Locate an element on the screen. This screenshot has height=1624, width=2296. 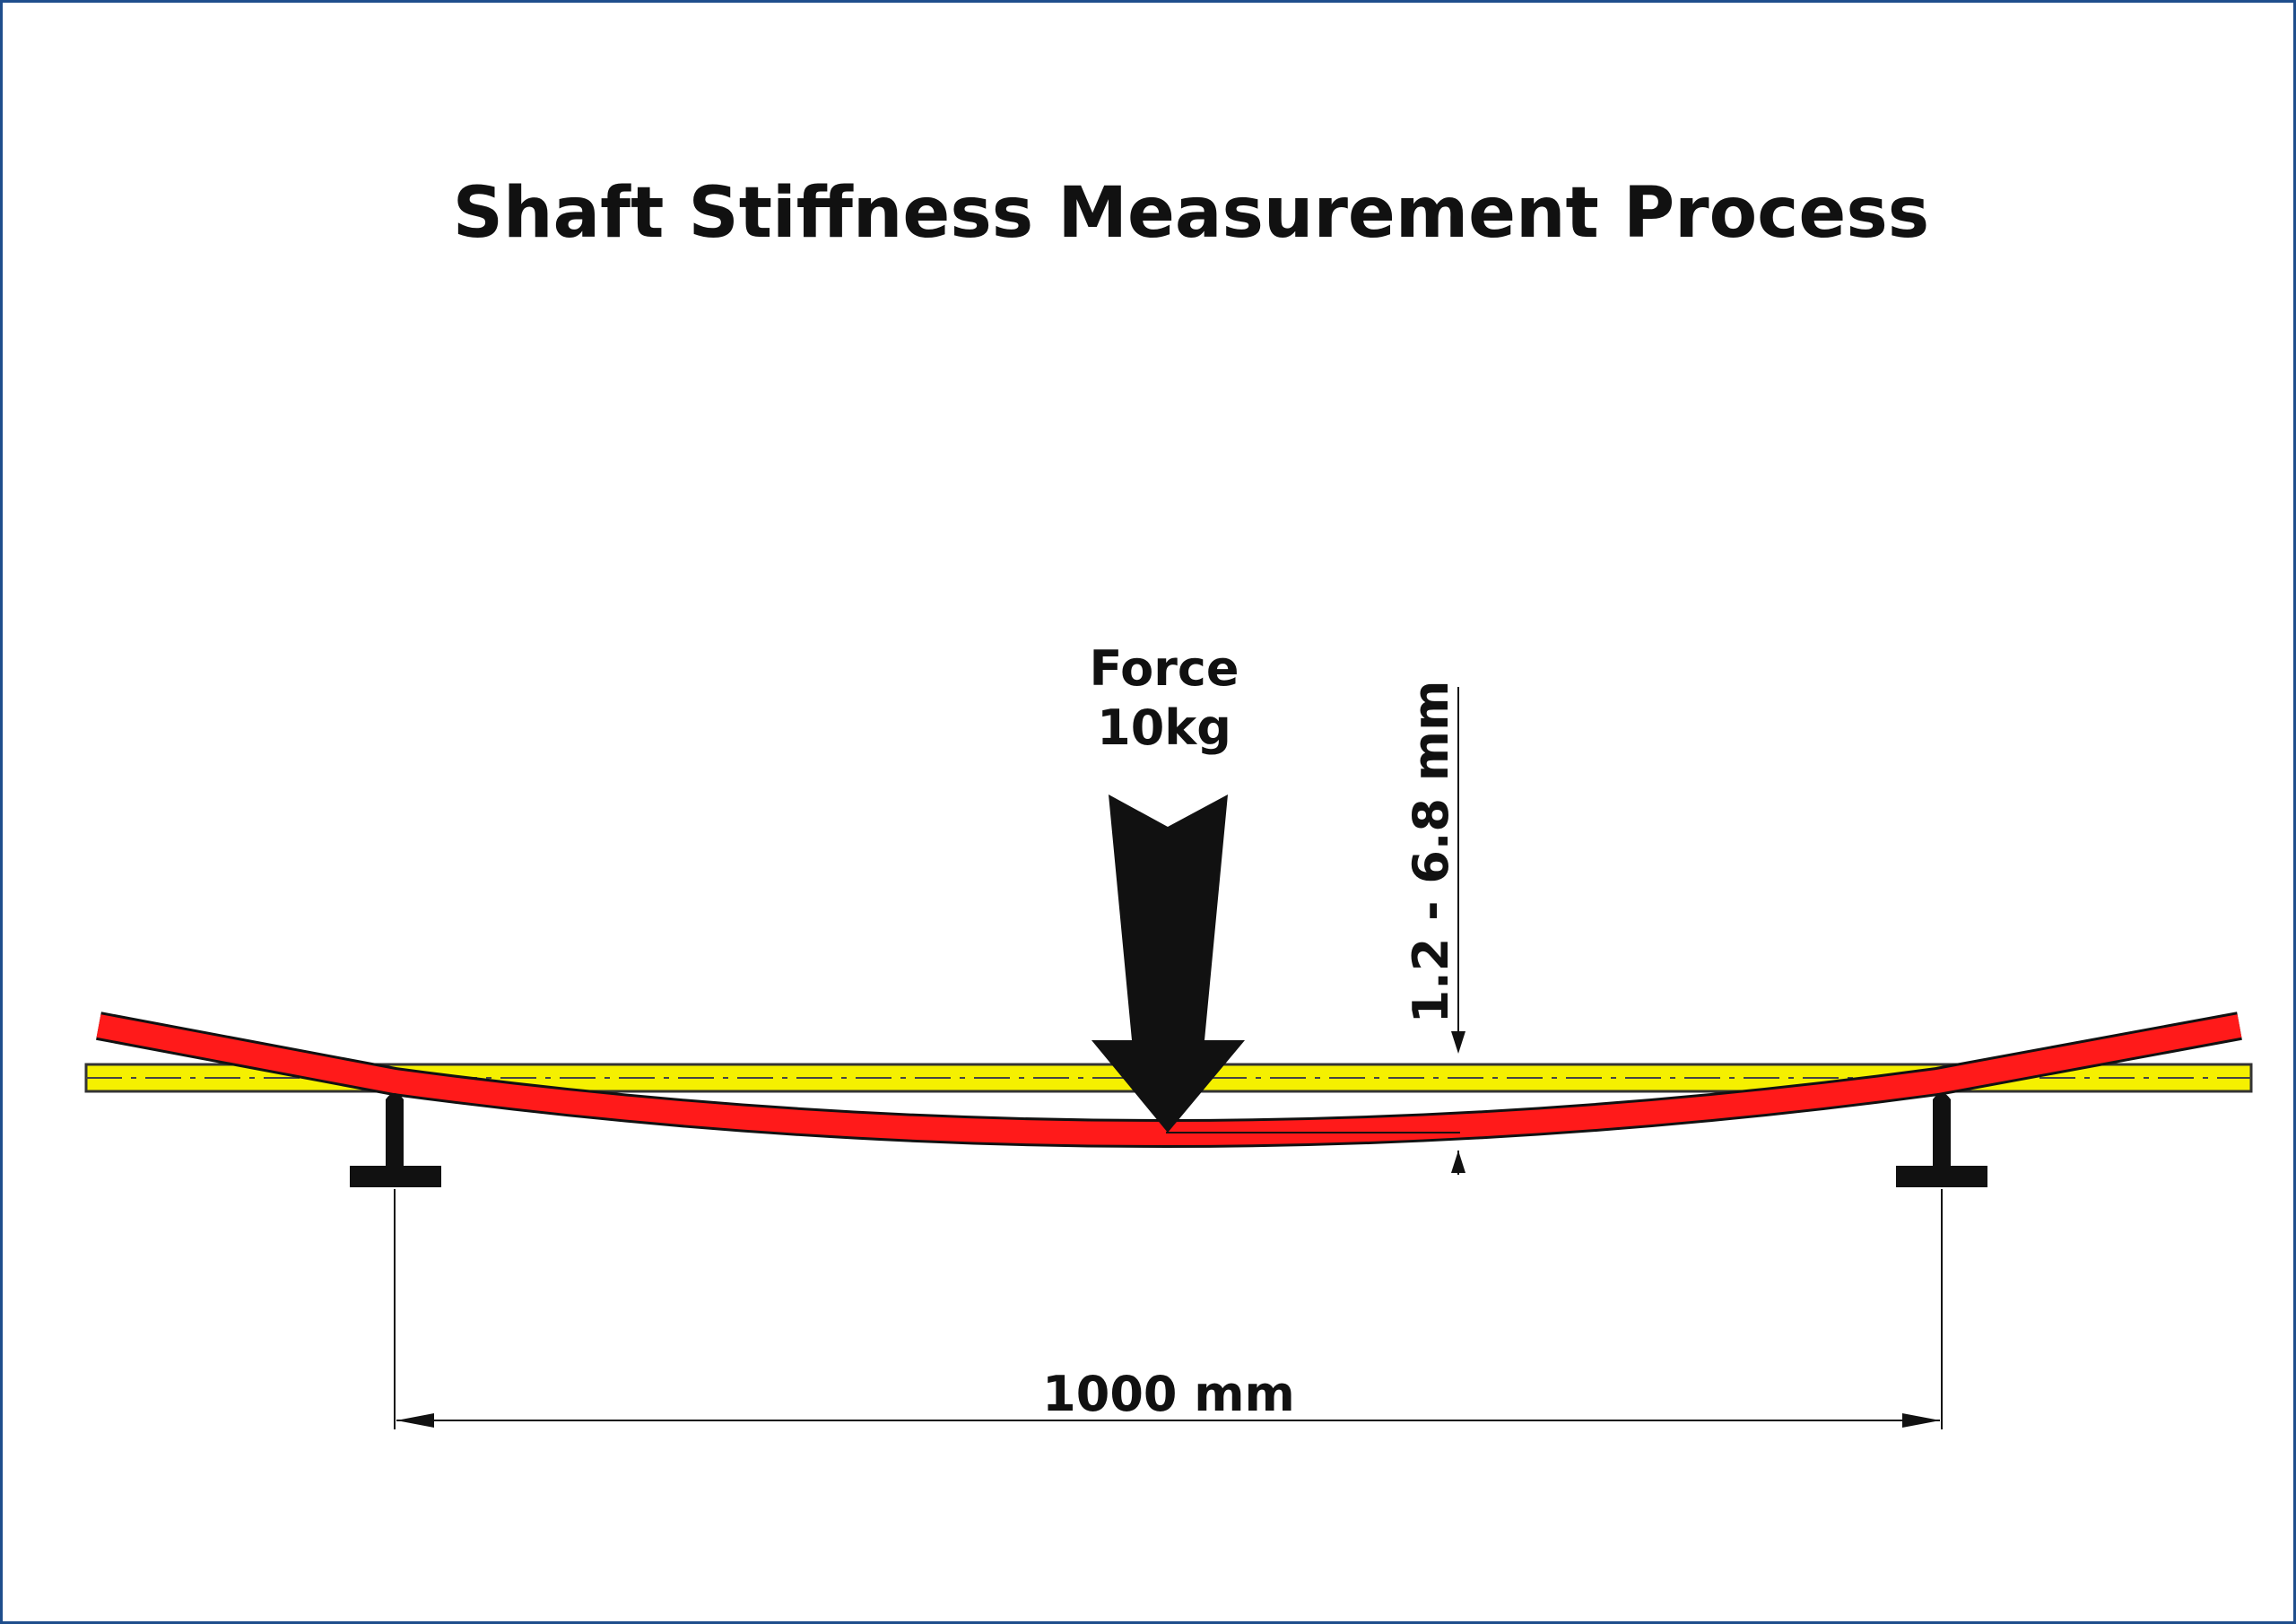
left-support is located at coordinates (395, 1140).